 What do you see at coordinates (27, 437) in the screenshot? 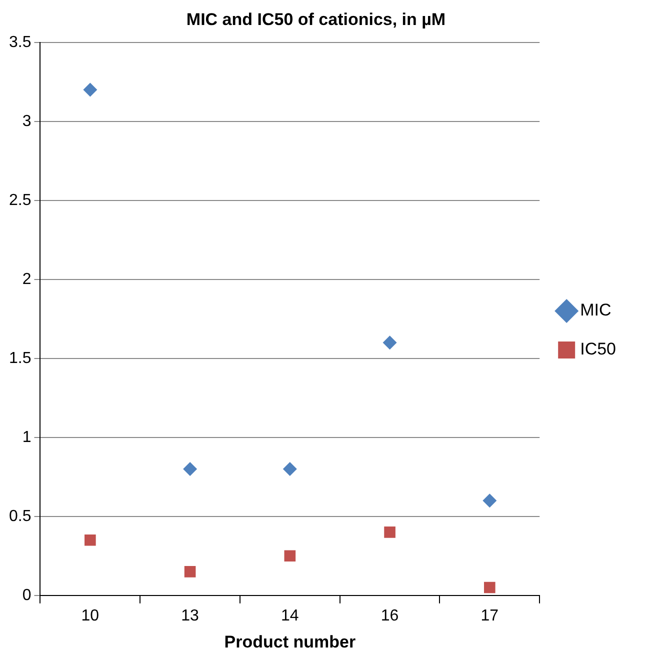
I see `y-tick-label: 1` at bounding box center [27, 437].